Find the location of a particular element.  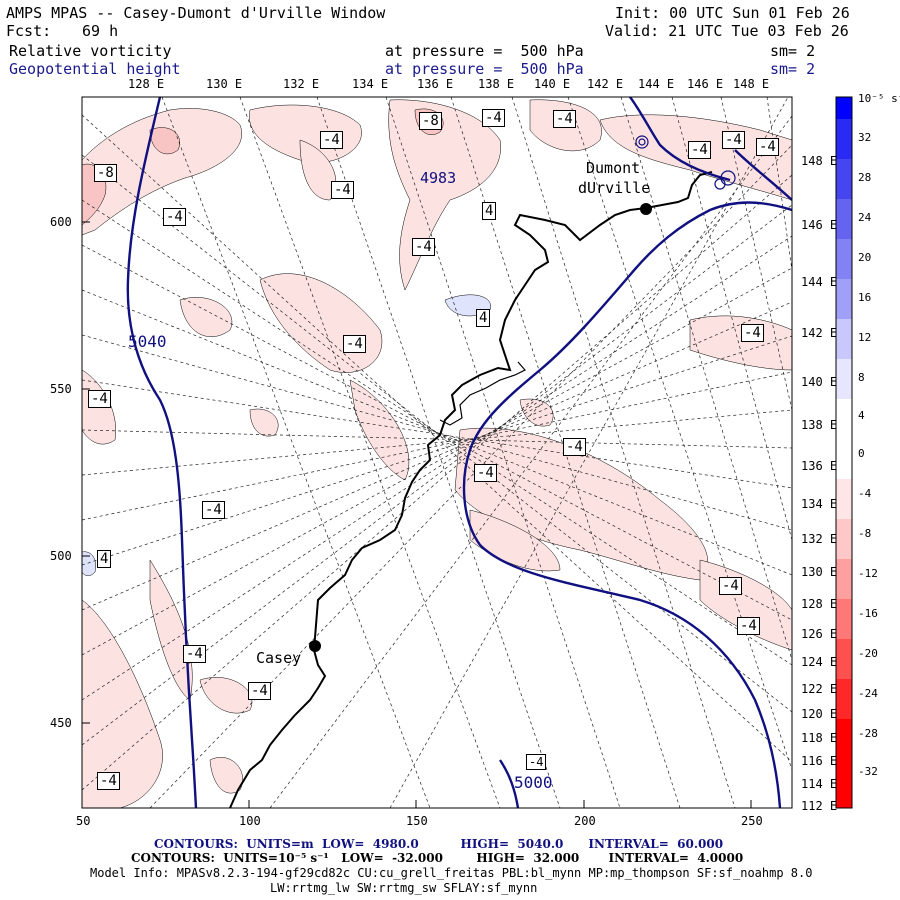

colorbar-label: -20 is located at coordinates (868, 653).